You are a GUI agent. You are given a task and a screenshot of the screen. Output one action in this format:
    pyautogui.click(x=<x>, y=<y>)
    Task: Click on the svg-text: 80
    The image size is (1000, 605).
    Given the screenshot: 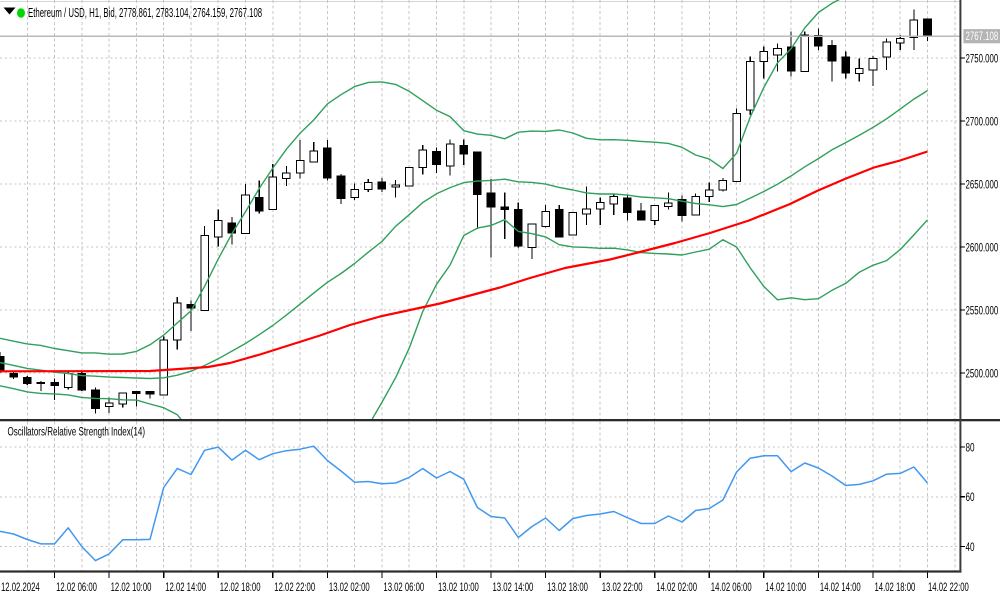 What is the action you would take?
    pyautogui.click(x=970, y=448)
    